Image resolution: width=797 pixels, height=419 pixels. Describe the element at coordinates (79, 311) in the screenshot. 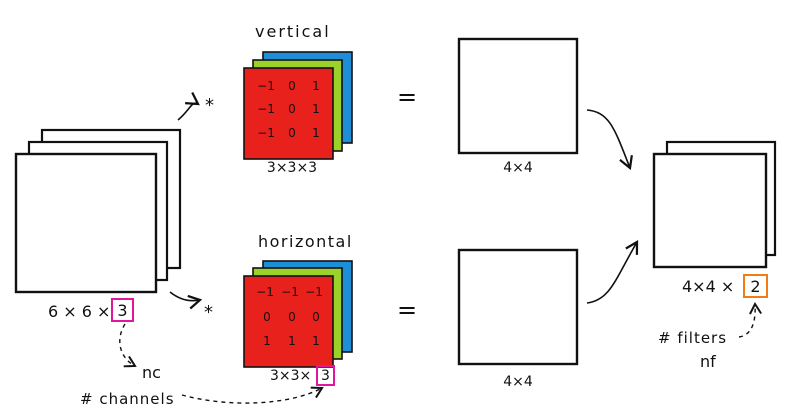

I see `input-dims-label: 6 × 6 ×` at that location.